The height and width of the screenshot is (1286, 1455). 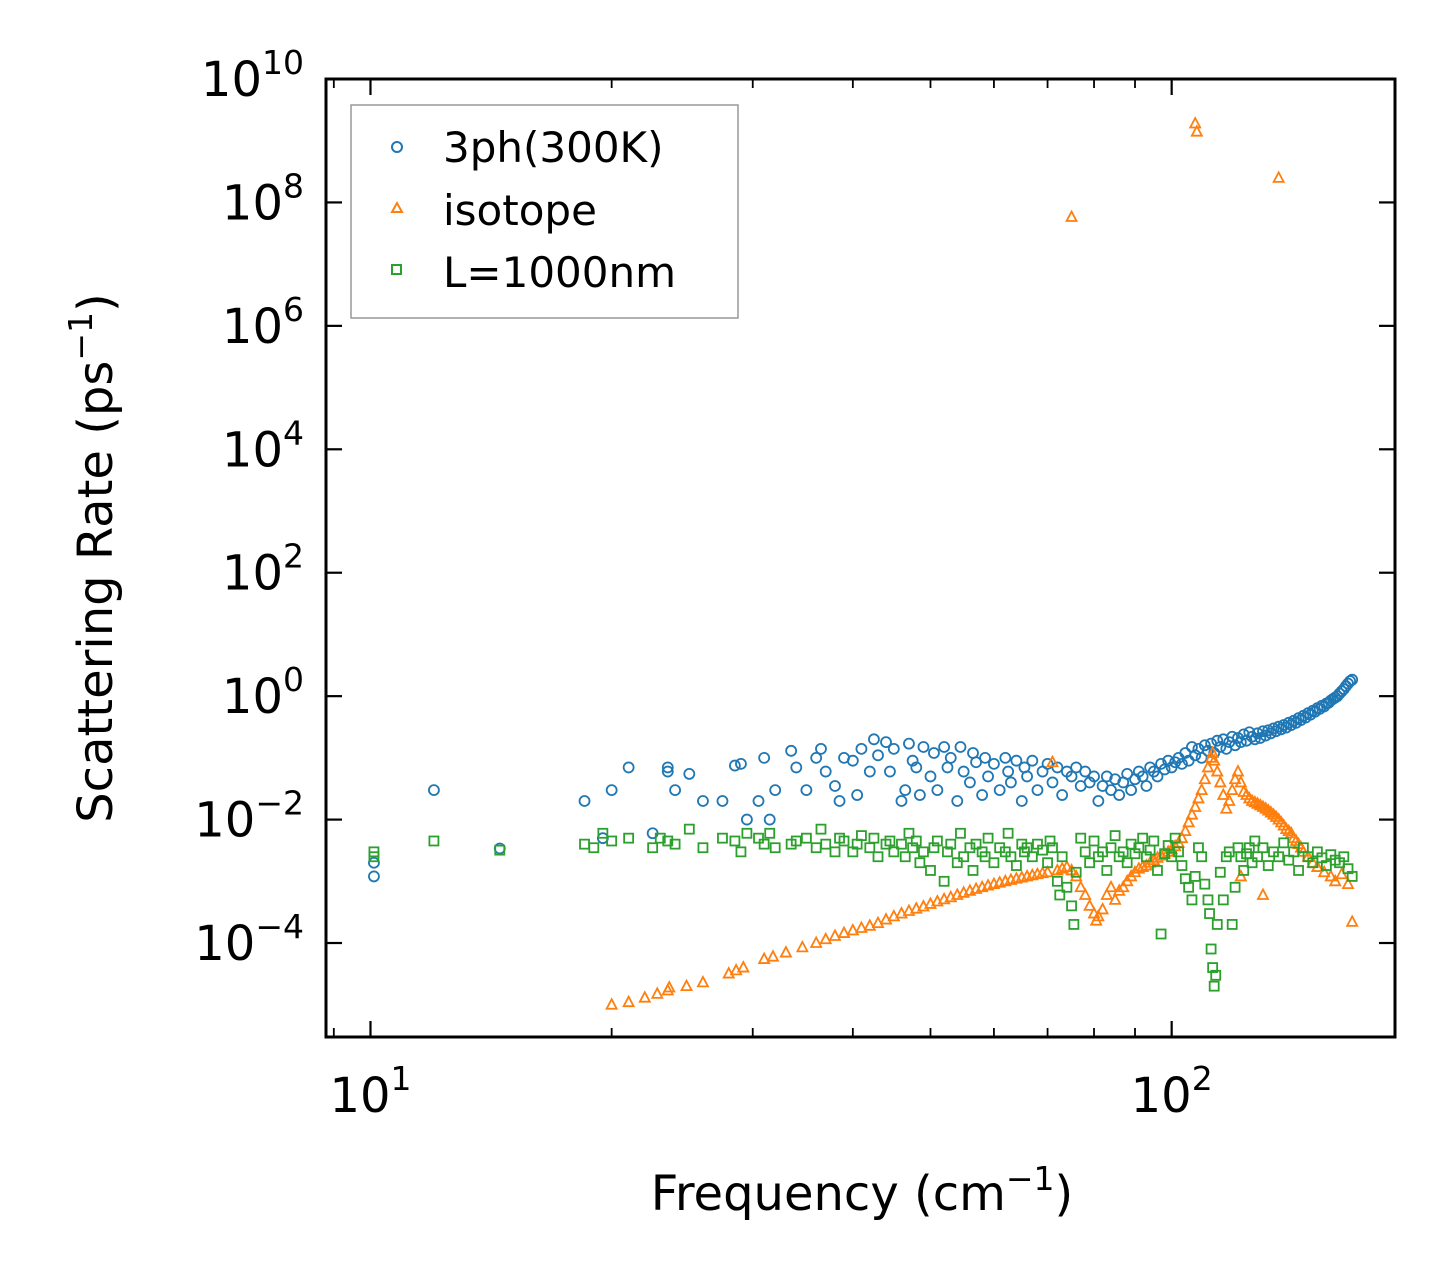 What do you see at coordinates (862, 1190) in the screenshot?
I see `x-axis-title: Frequency (cm−1)` at bounding box center [862, 1190].